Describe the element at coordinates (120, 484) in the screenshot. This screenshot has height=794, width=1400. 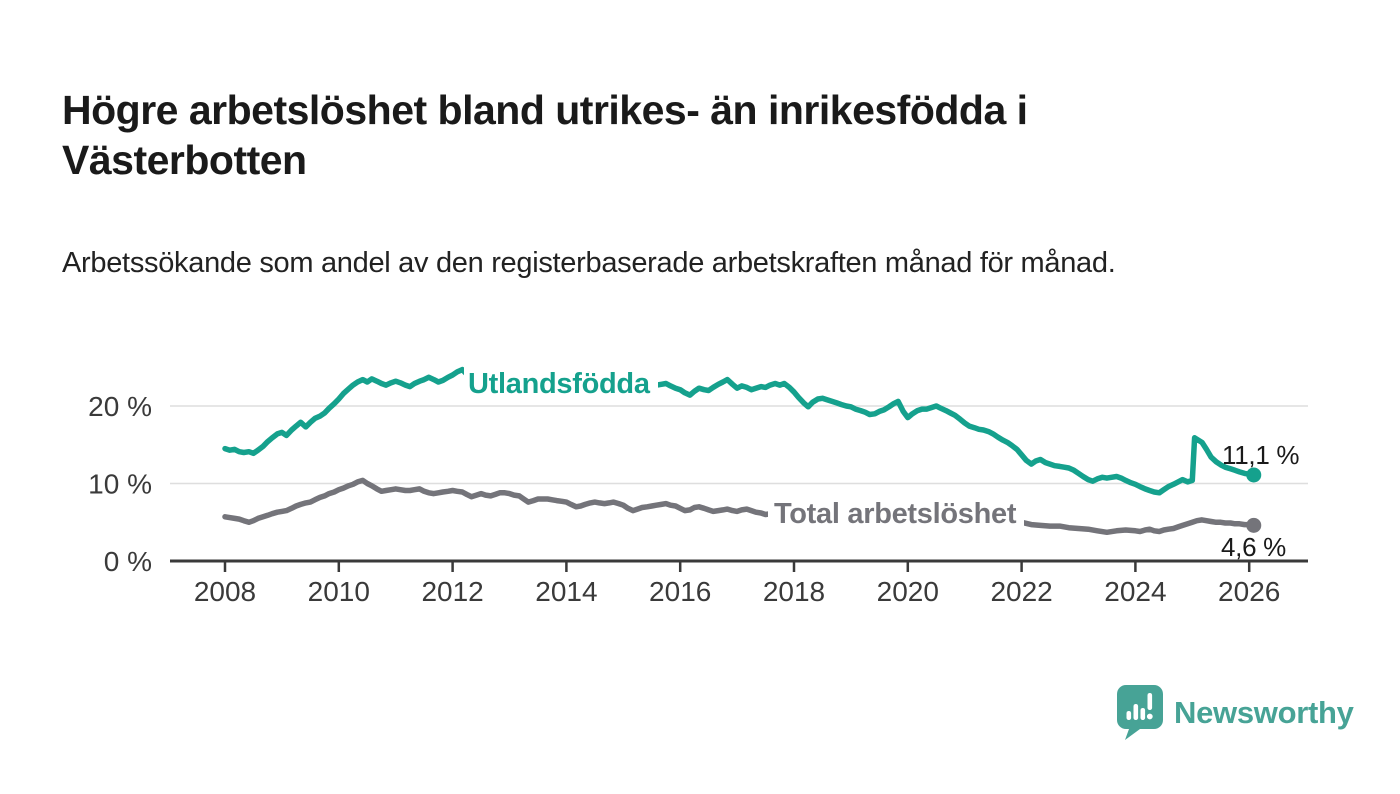
I see `y-tick-label: 10 %` at that location.